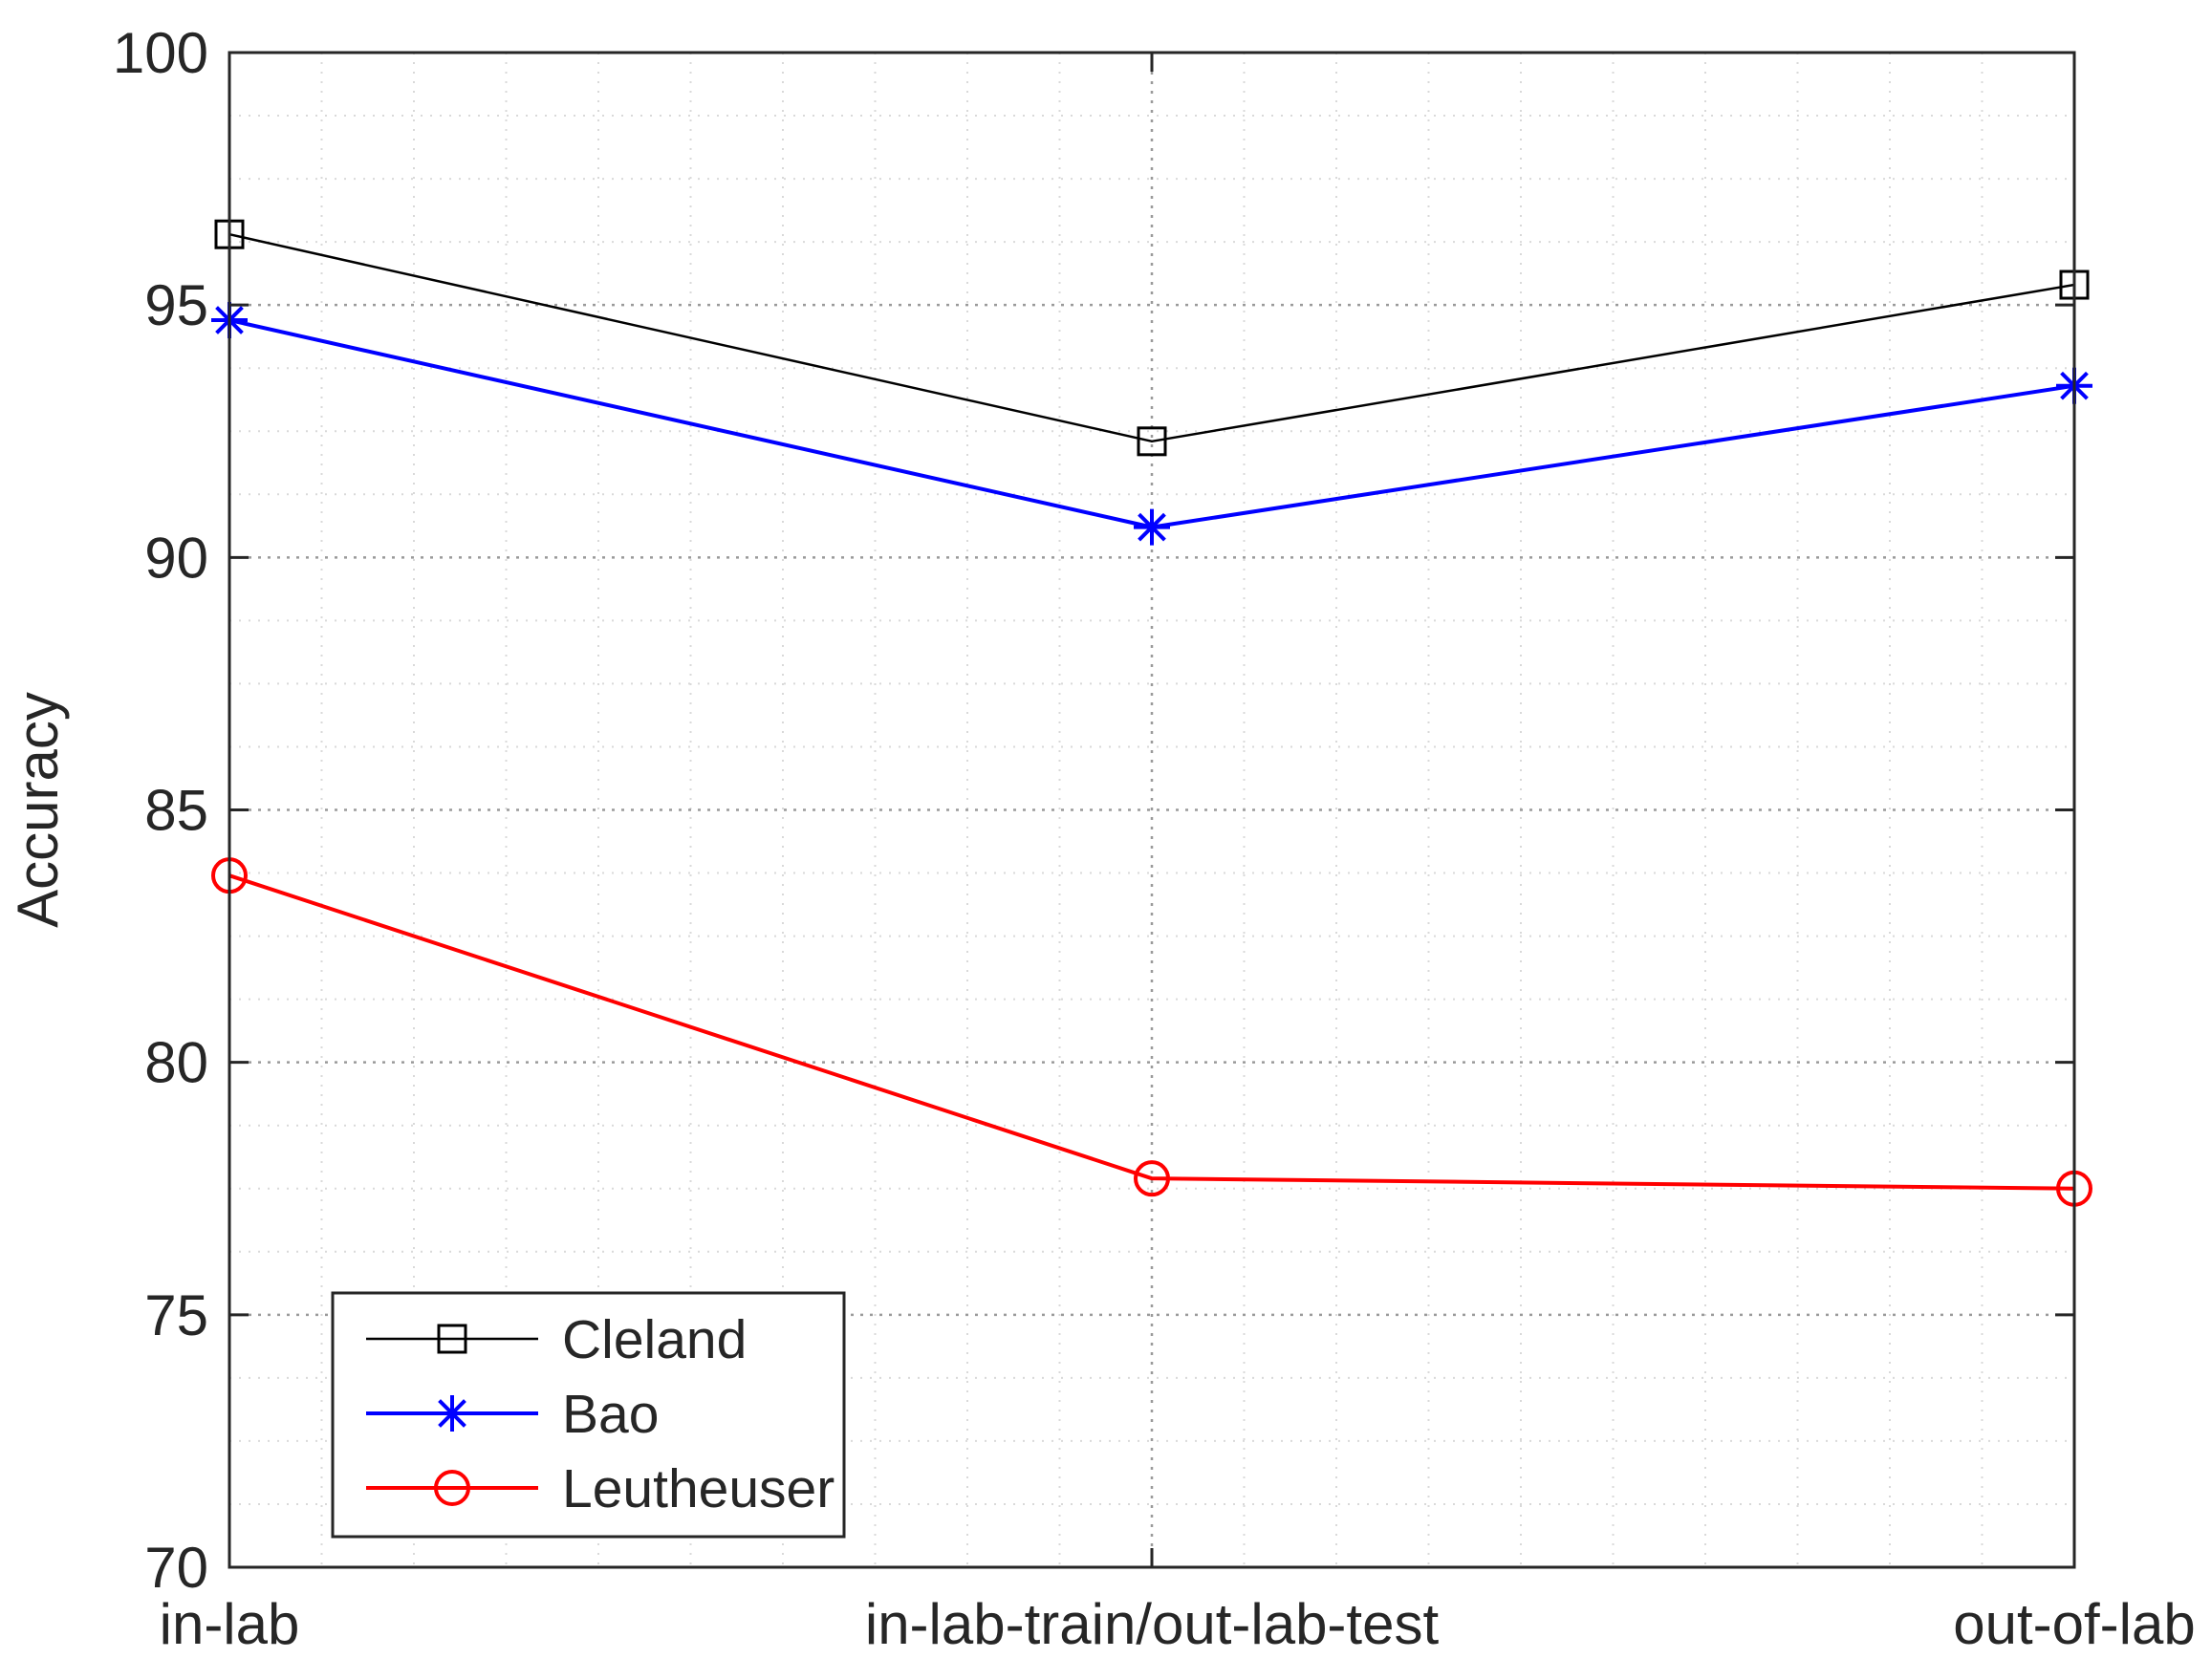 Image resolution: width=2211 pixels, height=1680 pixels. I want to click on legend-label-bao: Bao, so click(610, 1414).